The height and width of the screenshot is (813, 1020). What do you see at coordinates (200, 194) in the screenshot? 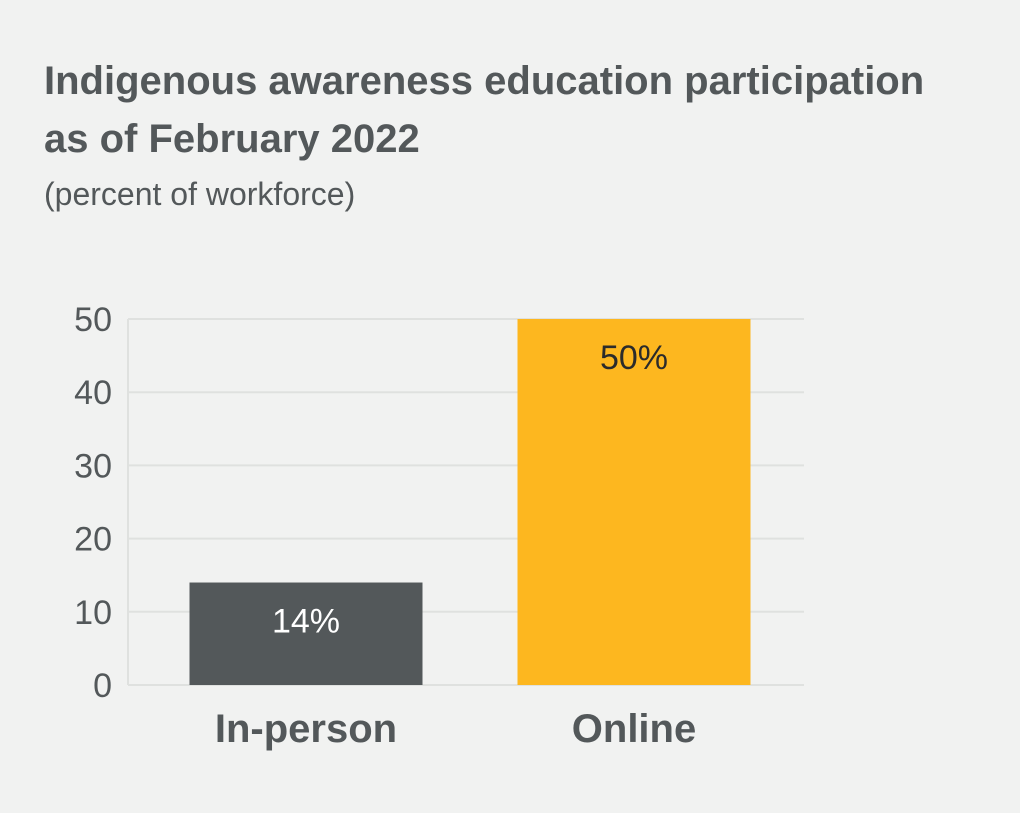
I see `chart-subtitle: (percent of workforce)` at bounding box center [200, 194].